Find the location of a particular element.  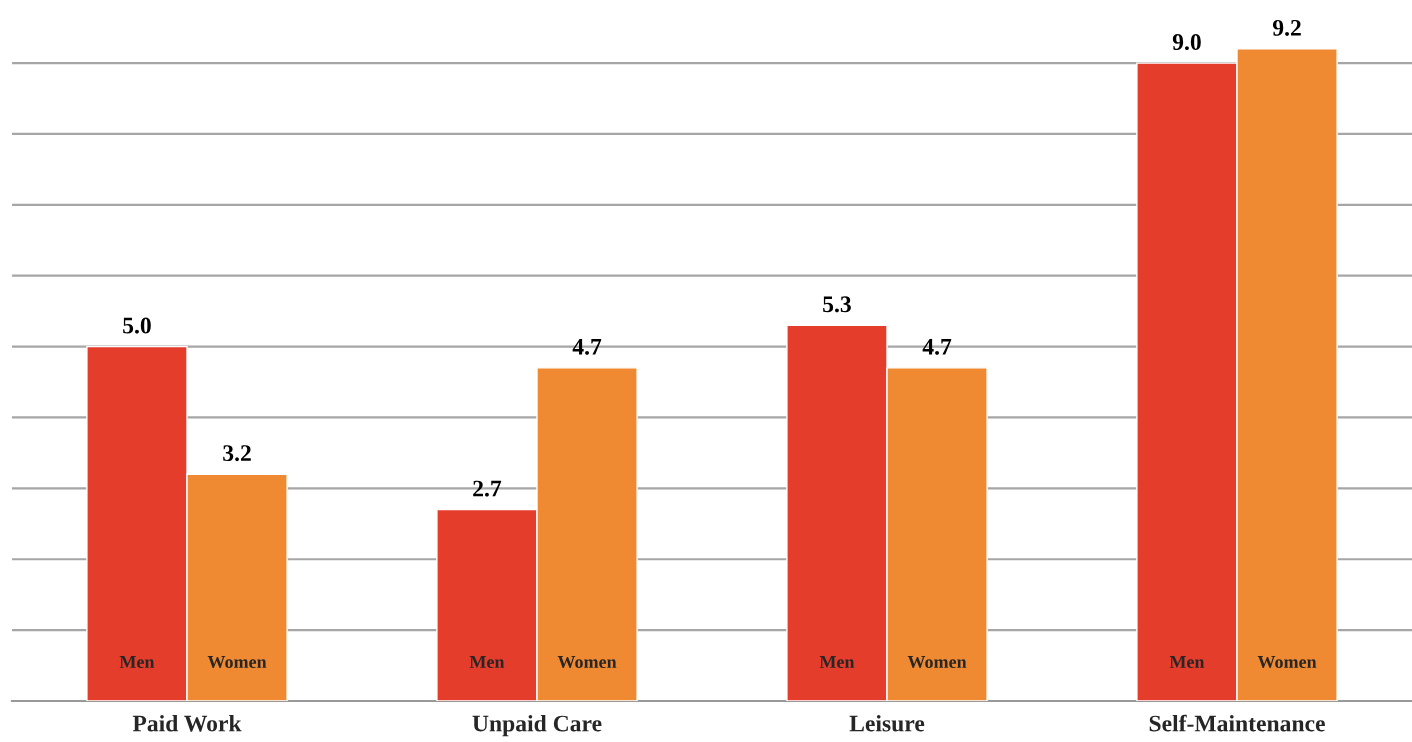

data-label: 2.7 is located at coordinates (487, 488).